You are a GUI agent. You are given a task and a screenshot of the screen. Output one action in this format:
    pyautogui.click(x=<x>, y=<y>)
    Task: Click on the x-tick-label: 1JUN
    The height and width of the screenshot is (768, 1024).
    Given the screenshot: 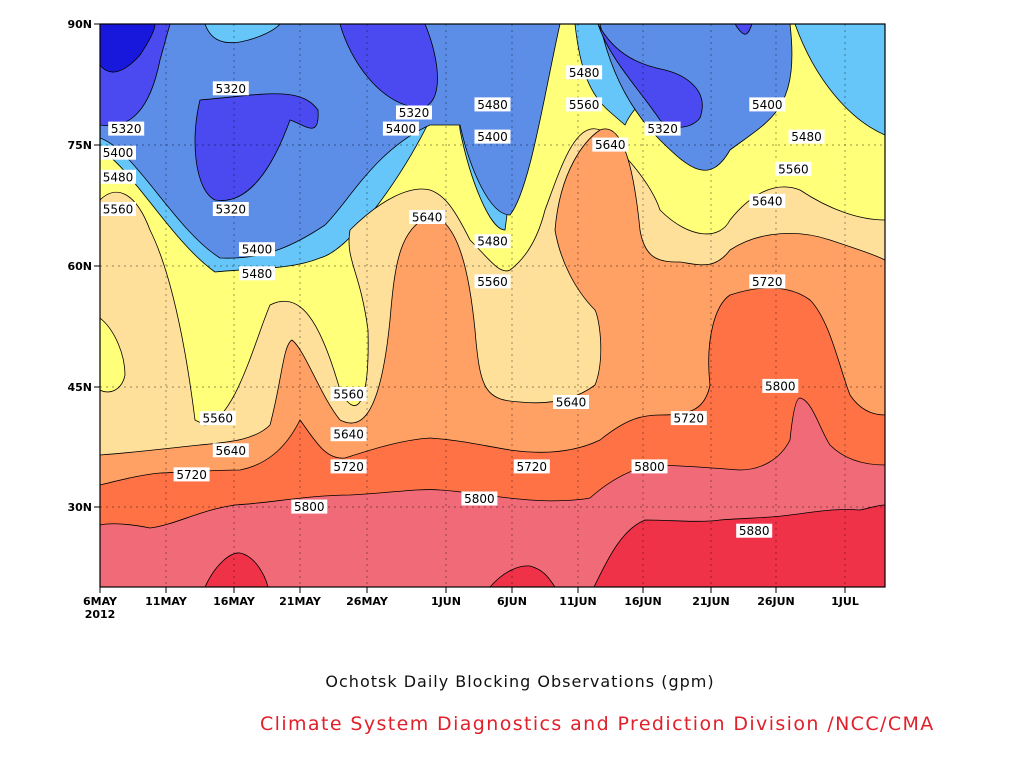 What is the action you would take?
    pyautogui.click(x=446, y=601)
    